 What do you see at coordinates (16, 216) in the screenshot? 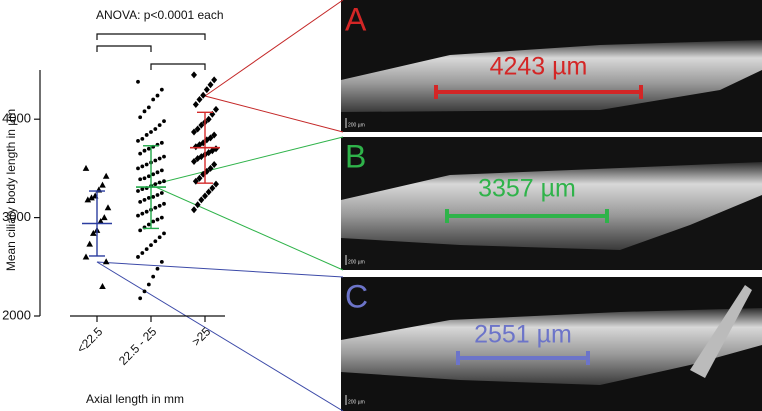
I see `y-tick-label: 3000` at bounding box center [16, 216].